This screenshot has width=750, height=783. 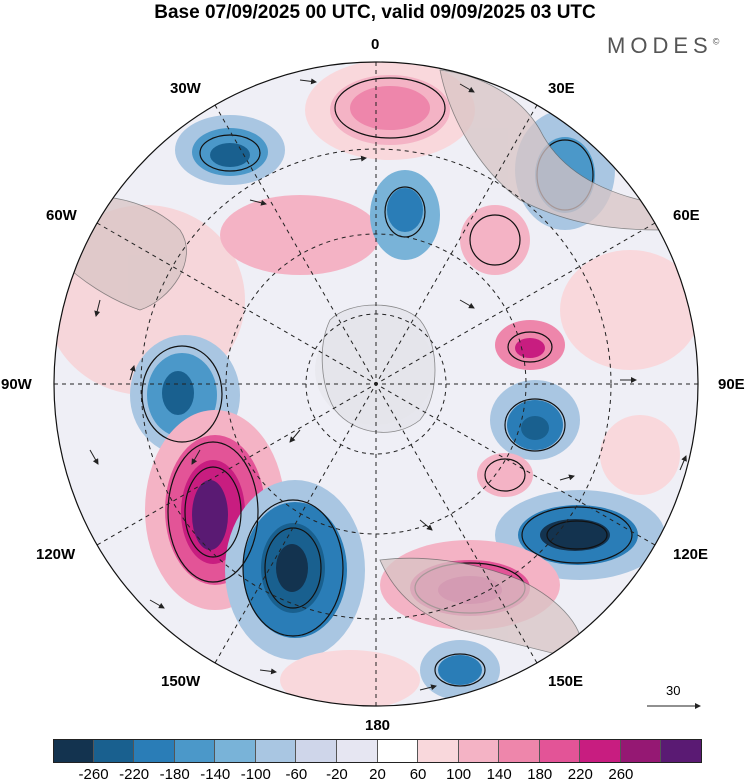 I want to click on label-60e: 60E, so click(x=686, y=215).